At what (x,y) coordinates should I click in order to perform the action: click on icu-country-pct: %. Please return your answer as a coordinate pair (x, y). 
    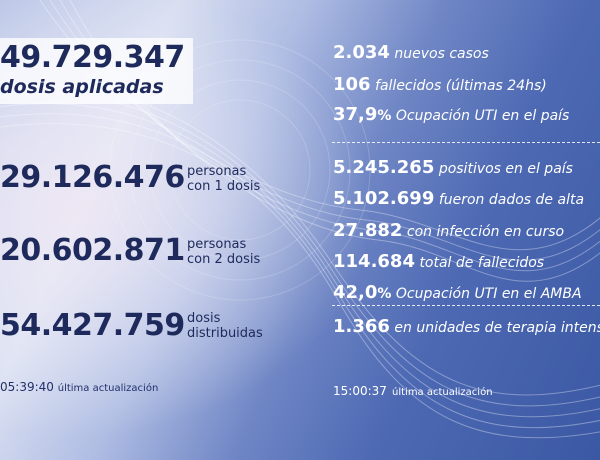
    Looking at the image, I should click on (384, 116).